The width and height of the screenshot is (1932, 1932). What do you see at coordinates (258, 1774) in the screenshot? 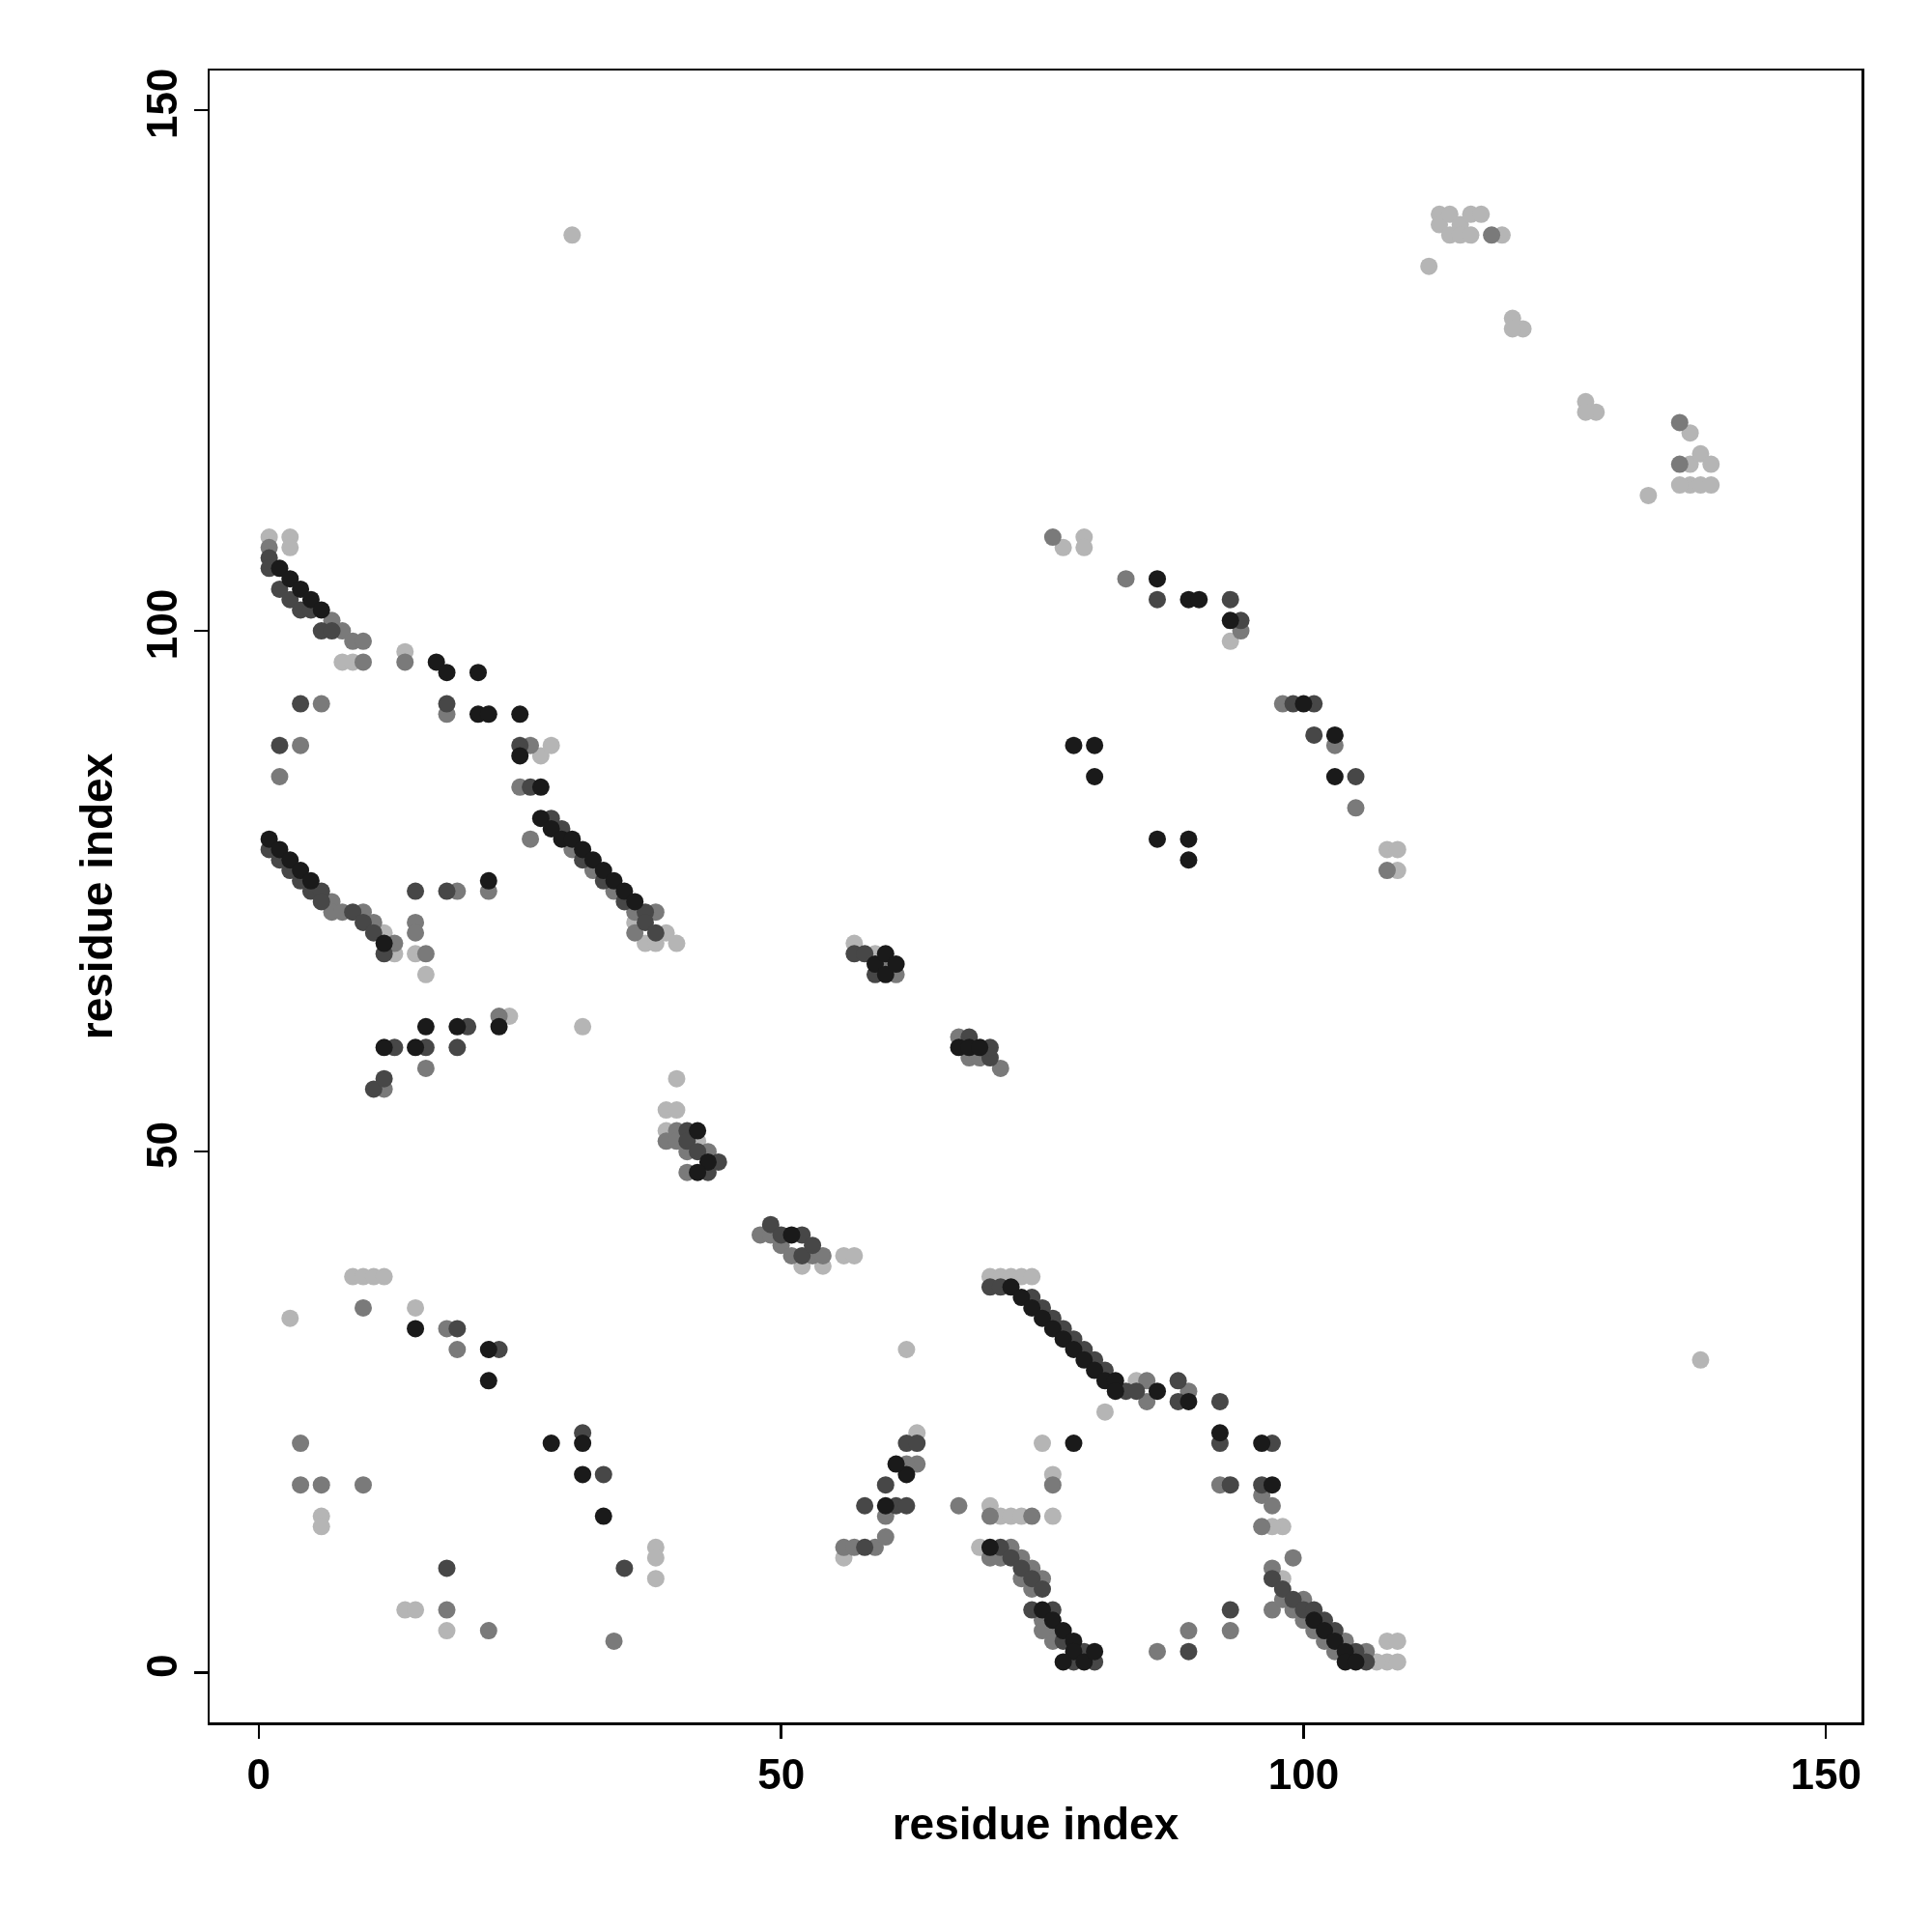
I see `x-tick-label: 0` at bounding box center [258, 1774].